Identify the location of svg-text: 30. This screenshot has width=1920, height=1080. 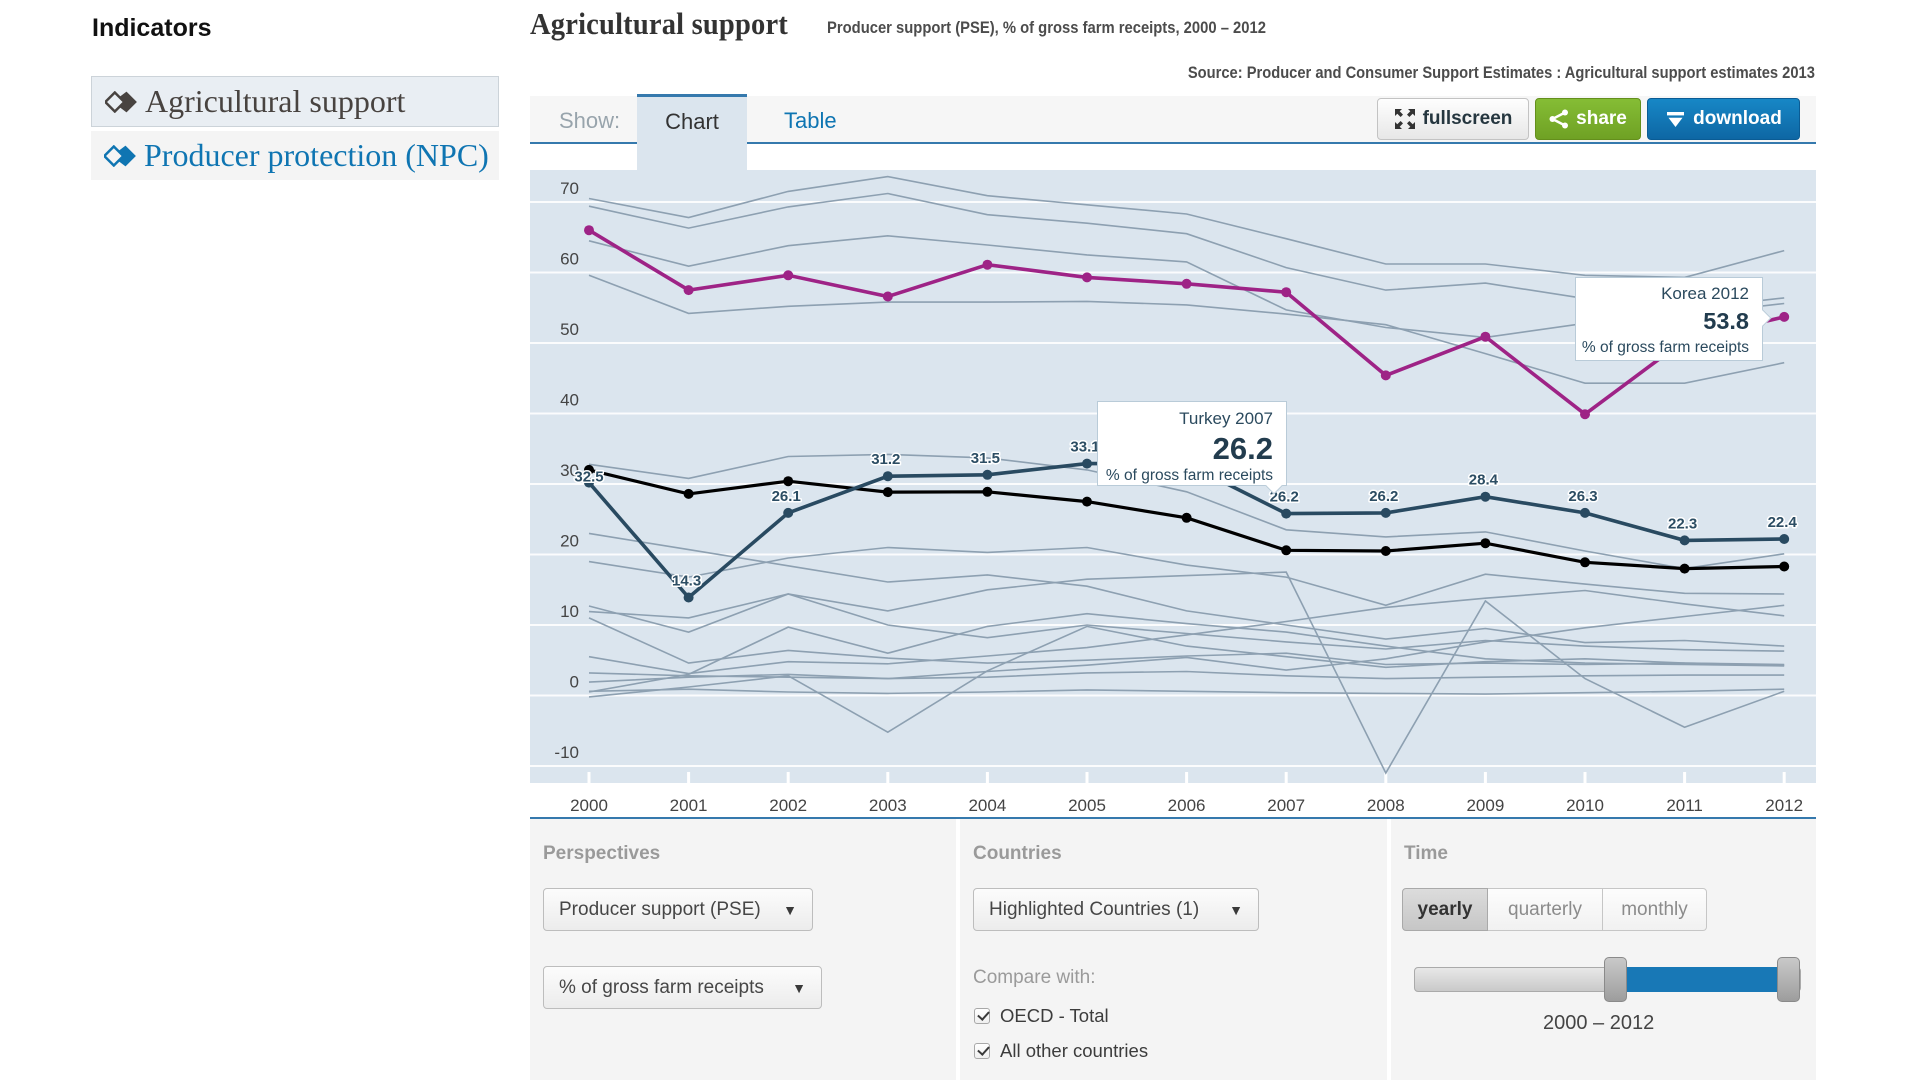
(569, 470).